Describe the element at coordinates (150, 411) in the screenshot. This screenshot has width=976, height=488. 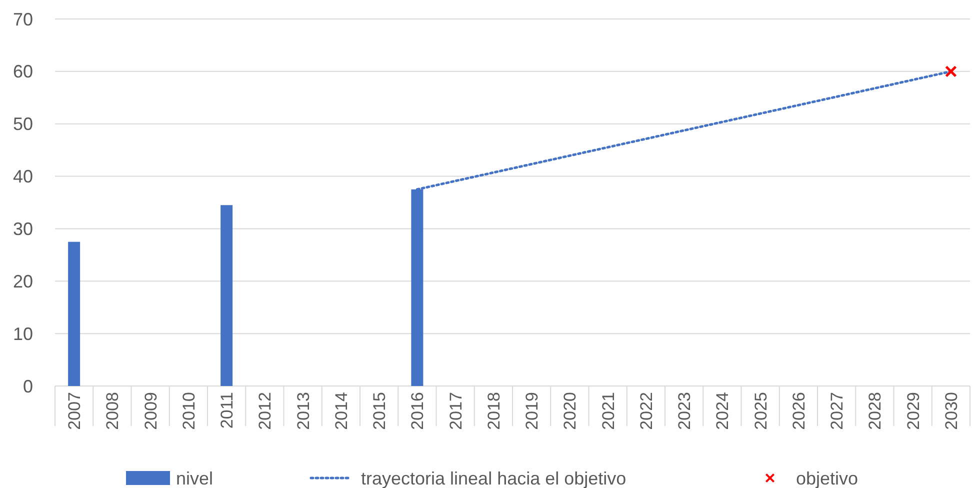
I see `x-tick-label: 2009` at that location.